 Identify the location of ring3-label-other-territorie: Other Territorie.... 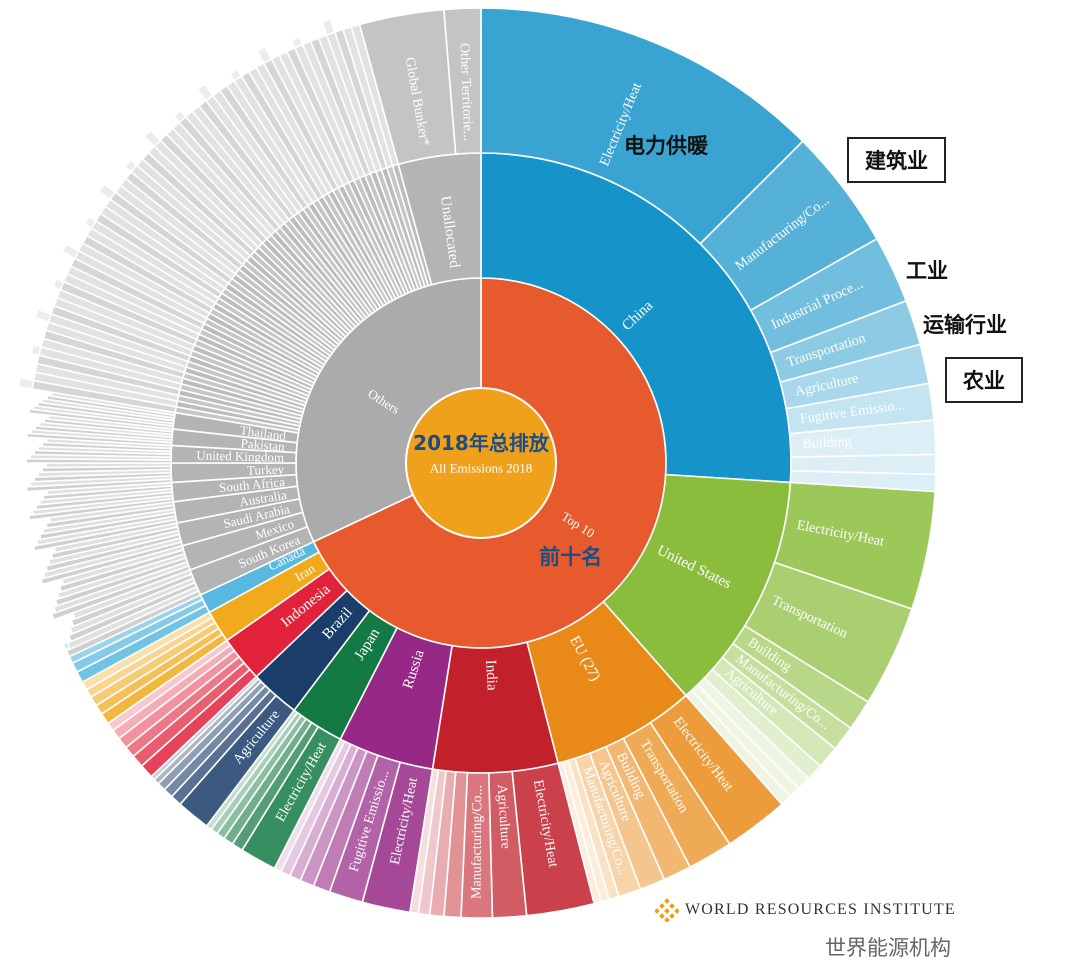
(465, 92).